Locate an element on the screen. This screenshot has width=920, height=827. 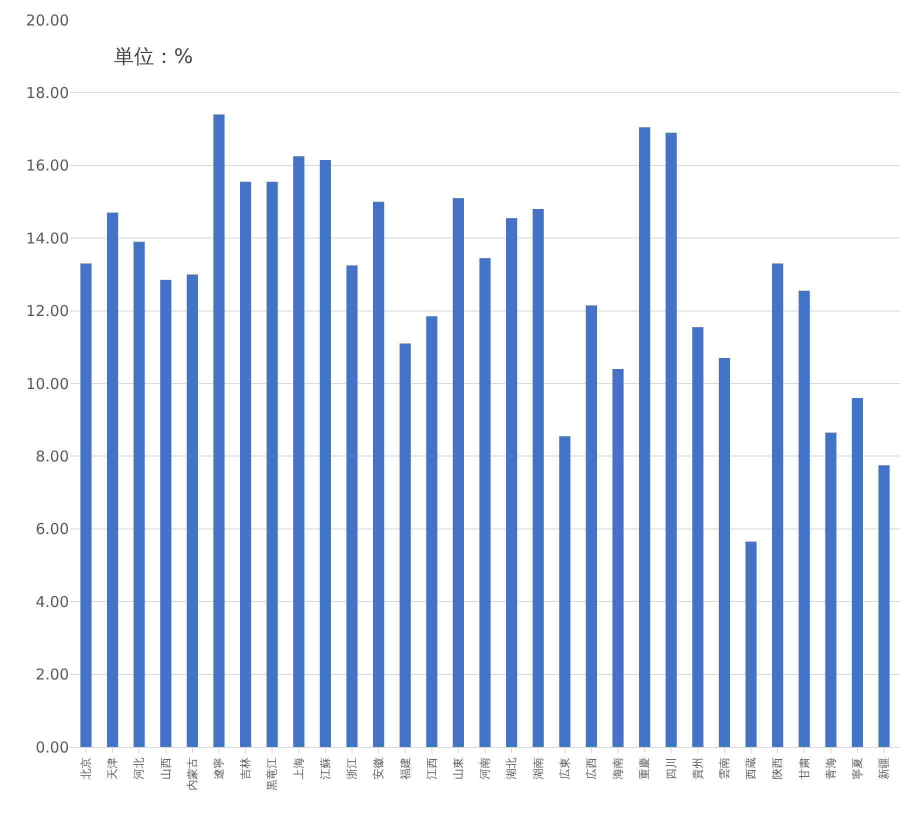
y-tick-label: 4.00 is located at coordinates (52, 601).